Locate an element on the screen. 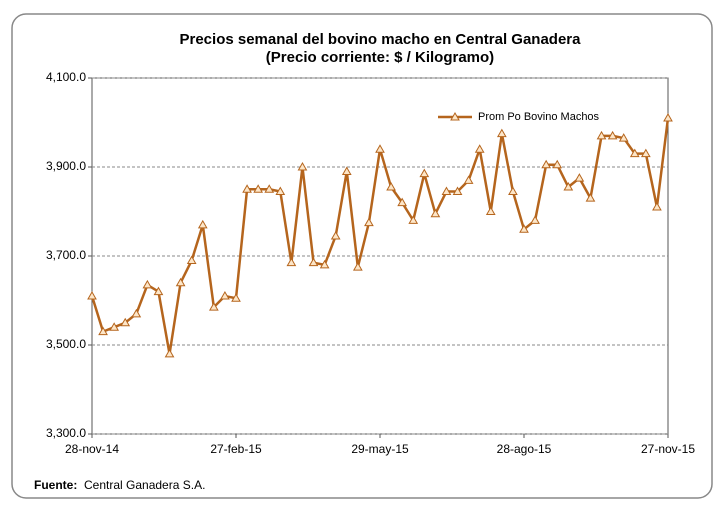 This screenshot has width=722, height=511. legend-label: Prom Po Bovino Machos is located at coordinates (539, 117).